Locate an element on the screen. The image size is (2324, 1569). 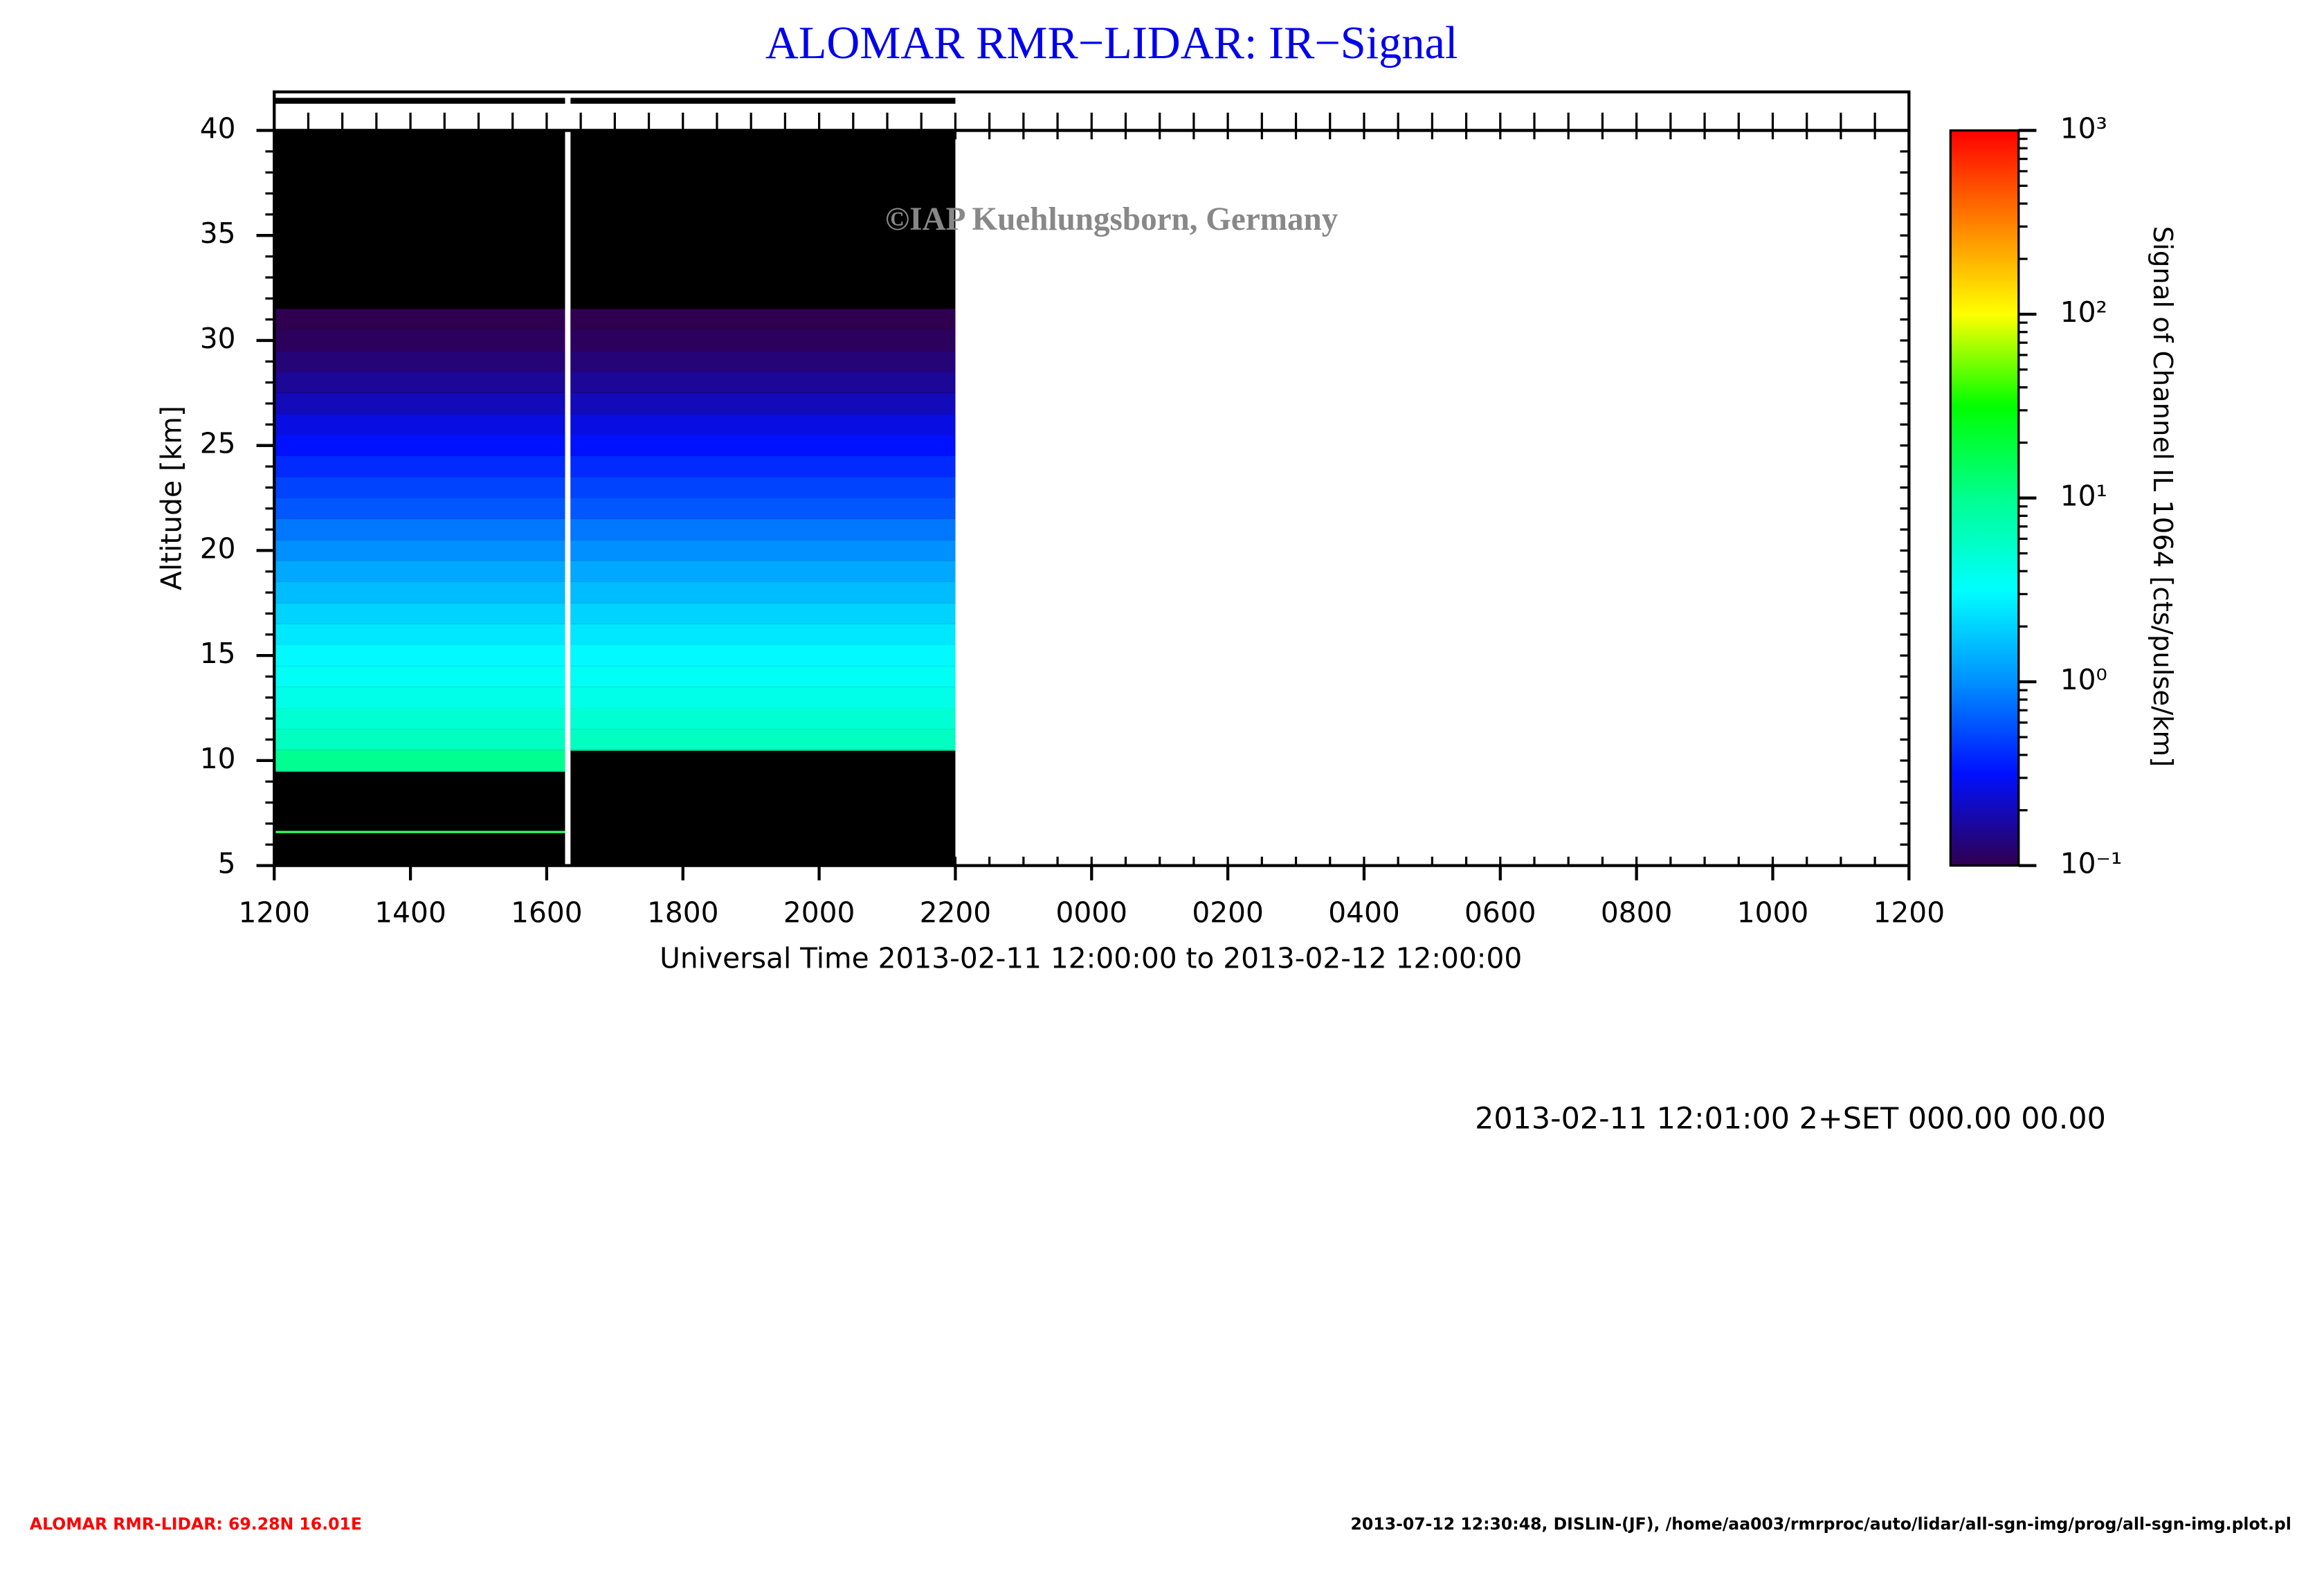
colorbar-tick-label: 10⁰ is located at coordinates (2083, 679).